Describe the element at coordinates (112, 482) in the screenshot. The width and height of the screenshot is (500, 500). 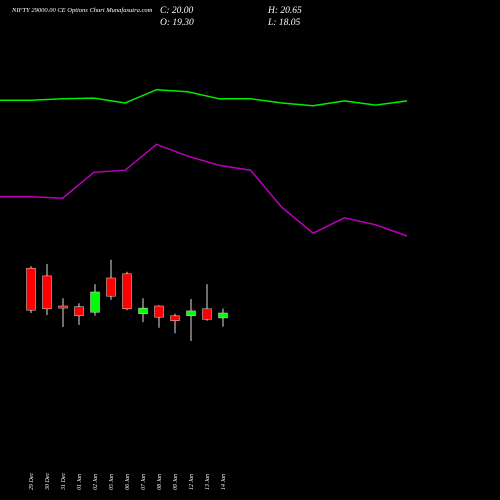
I see `x-tick-label: 05 Jan` at that location.